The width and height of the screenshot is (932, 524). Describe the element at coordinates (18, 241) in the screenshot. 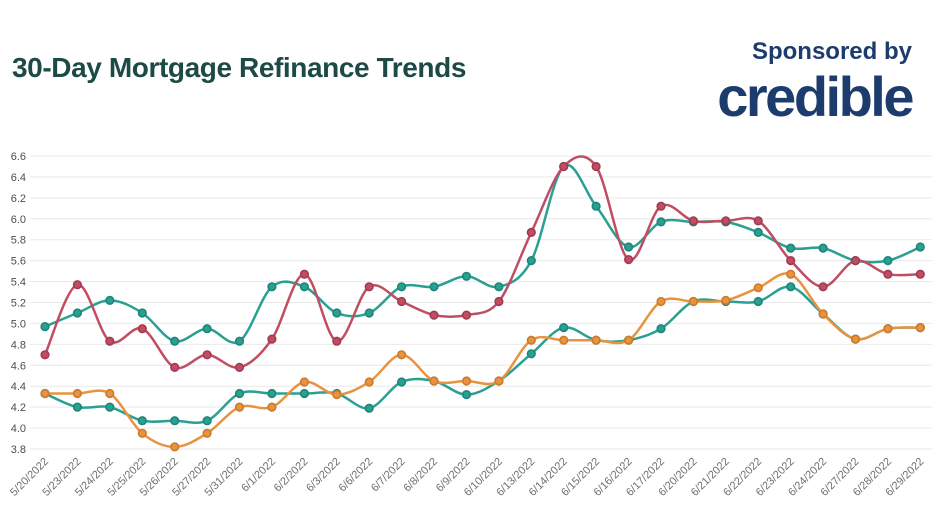

I see `y-axis-label: 5.8` at that location.